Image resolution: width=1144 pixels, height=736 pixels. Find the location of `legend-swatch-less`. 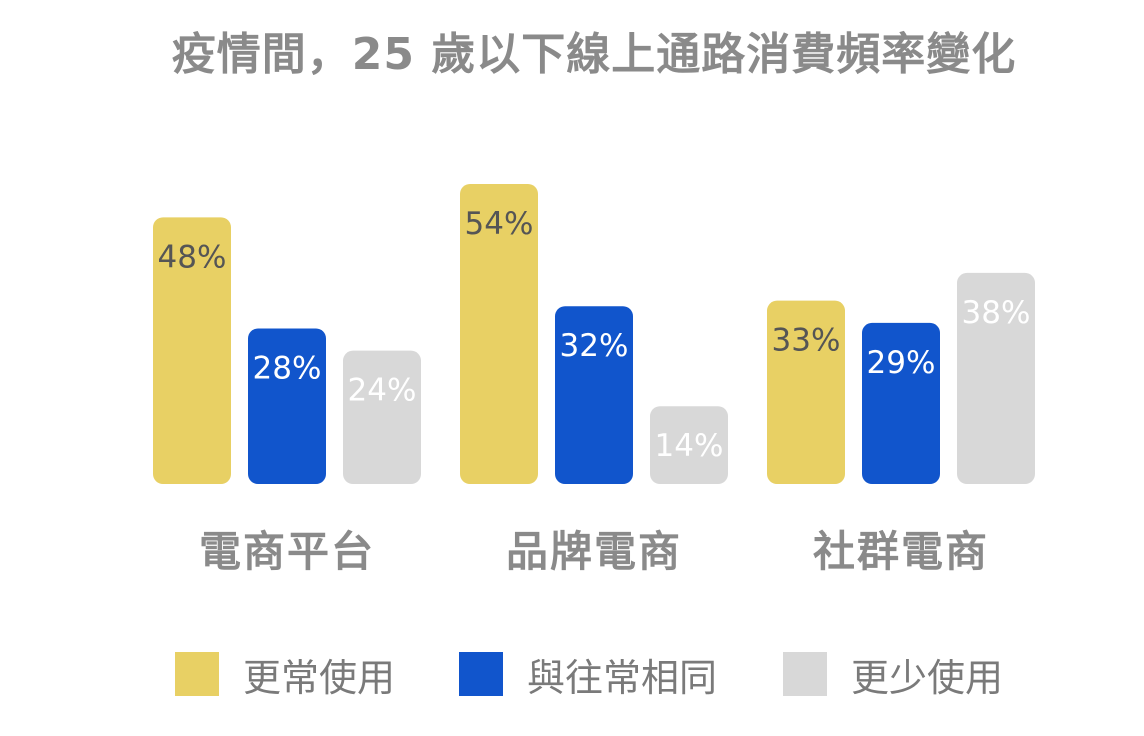

legend-swatch-less is located at coordinates (805, 674).